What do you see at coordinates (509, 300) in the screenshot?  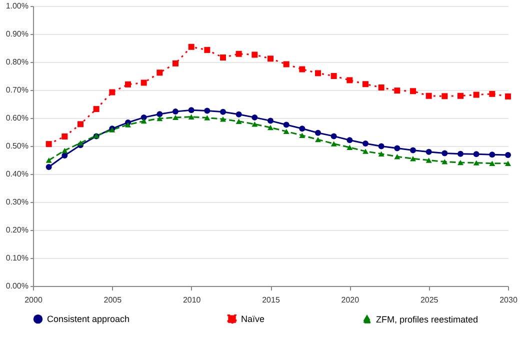 I see `x-tick-label: 2030` at bounding box center [509, 300].